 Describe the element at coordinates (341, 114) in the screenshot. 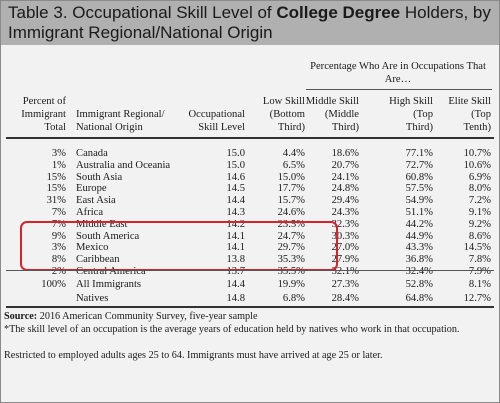

I see `column-header-col5: (Middle` at that location.